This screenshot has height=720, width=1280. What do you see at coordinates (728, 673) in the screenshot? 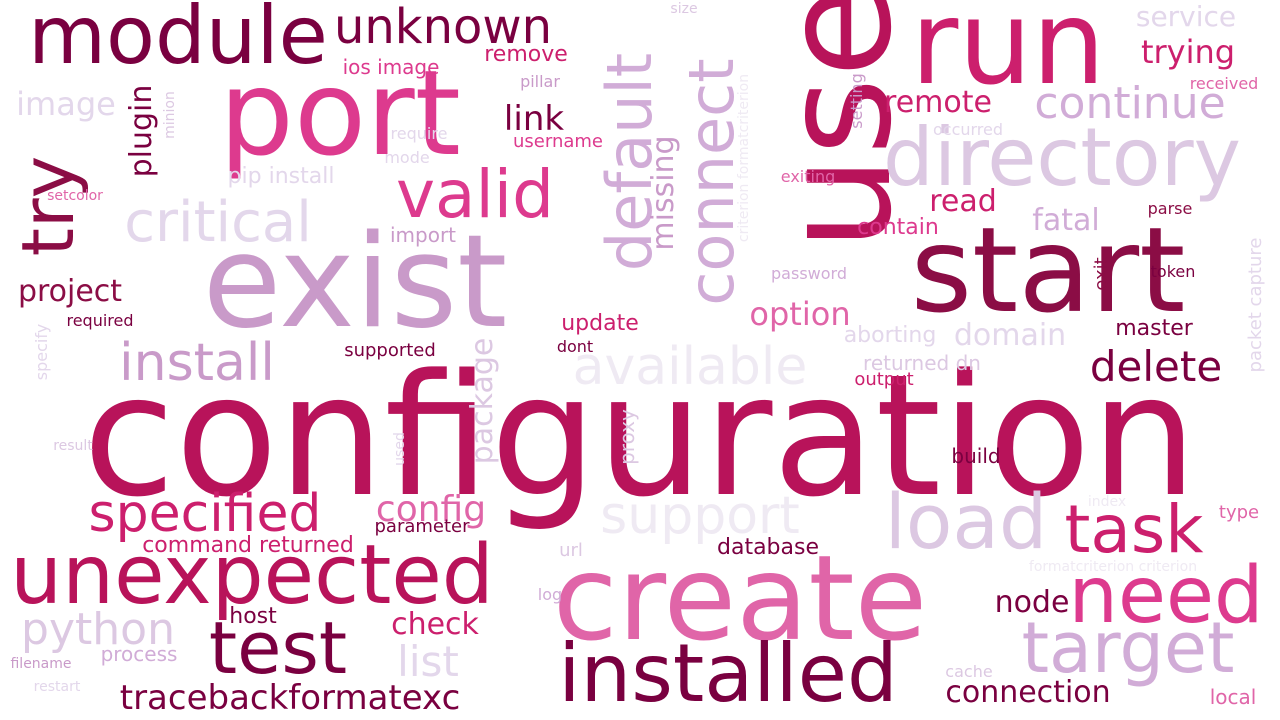
I see `word-installed: installed` at bounding box center [728, 673].